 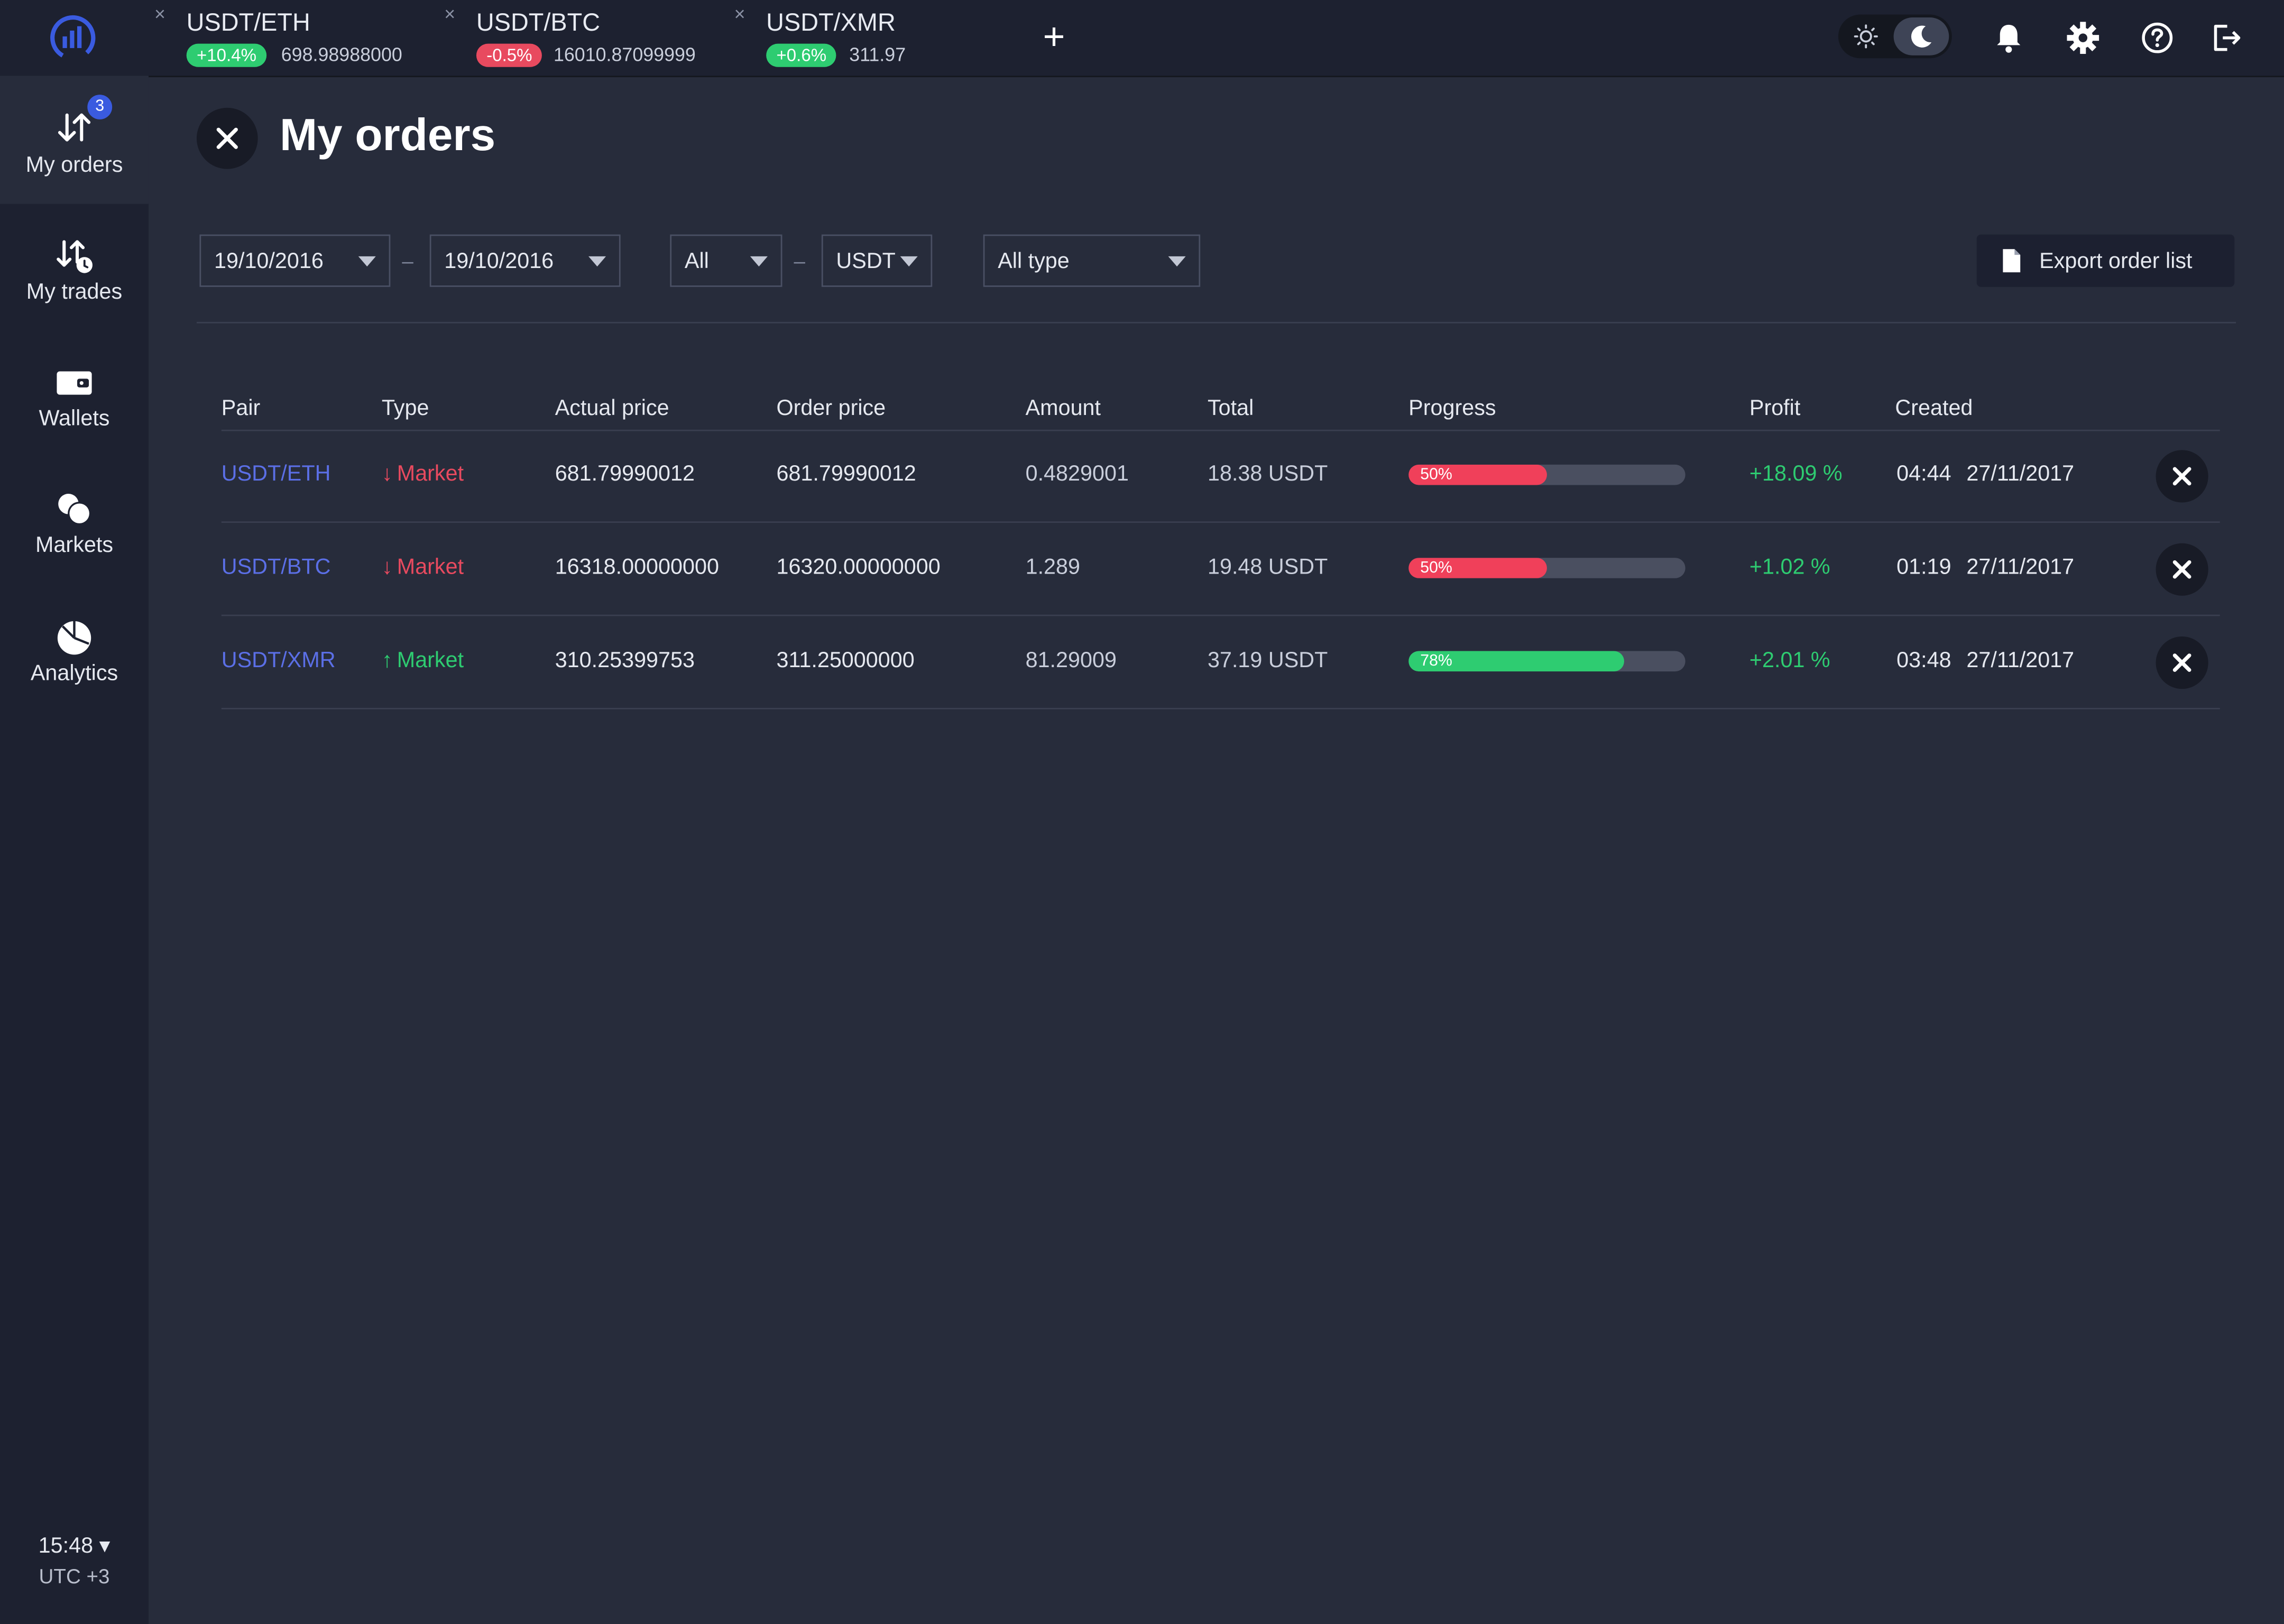 I want to click on moon-icon, so click(x=1921, y=36).